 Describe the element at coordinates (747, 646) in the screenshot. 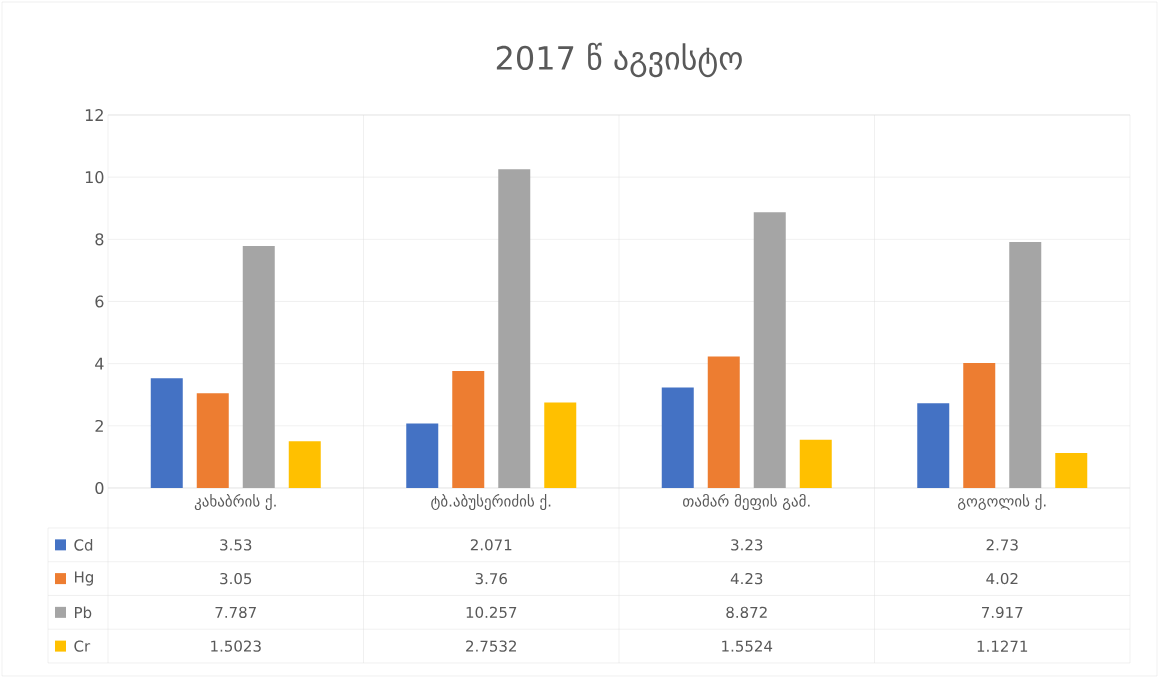

I see `data-label: 1.5524` at that location.